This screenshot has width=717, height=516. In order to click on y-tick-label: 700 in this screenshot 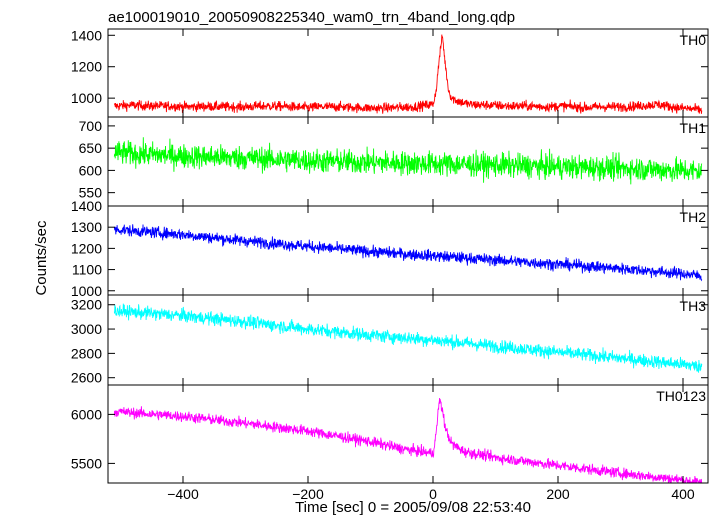, I will do `click(91, 126)`.